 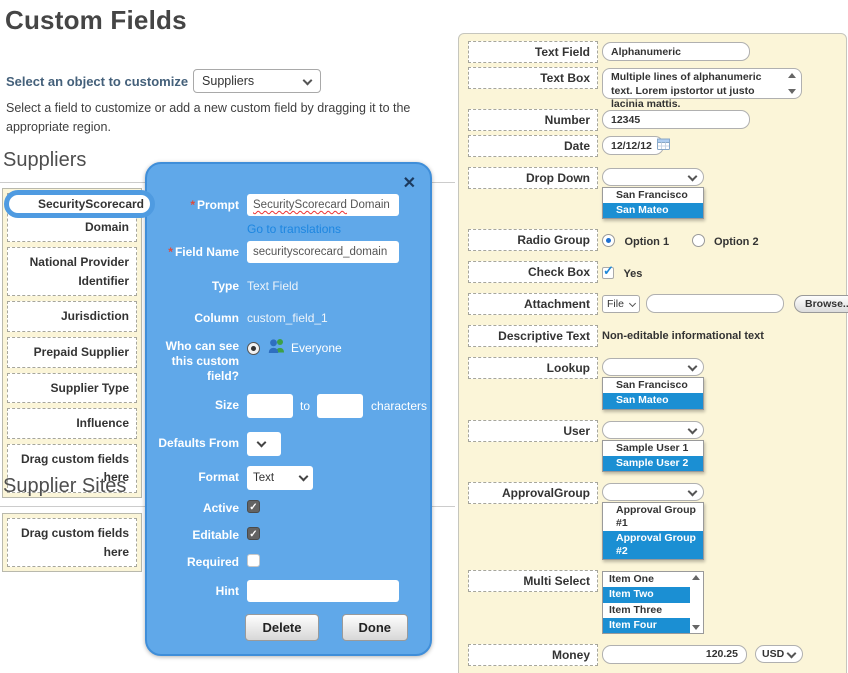 I want to click on size-min-input, so click(x=270, y=406).